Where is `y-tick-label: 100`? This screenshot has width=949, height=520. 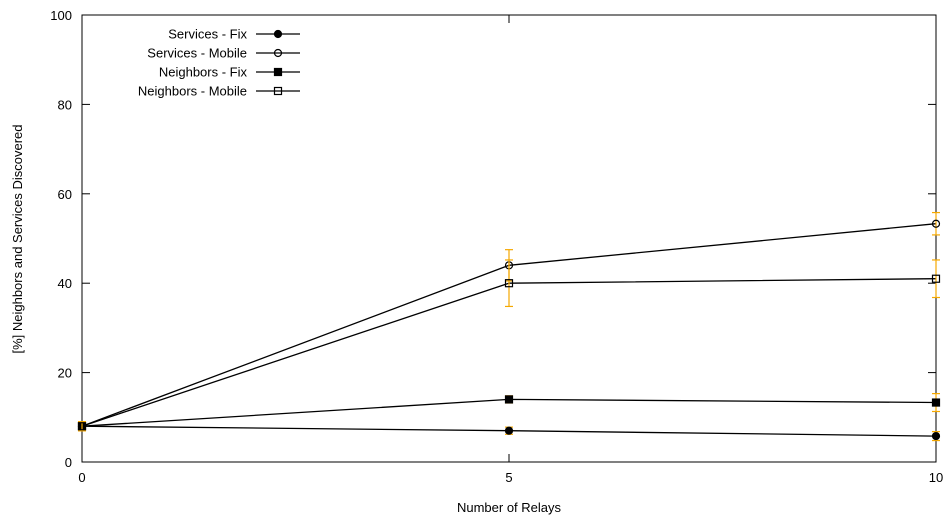 y-tick-label: 100 is located at coordinates (61, 15).